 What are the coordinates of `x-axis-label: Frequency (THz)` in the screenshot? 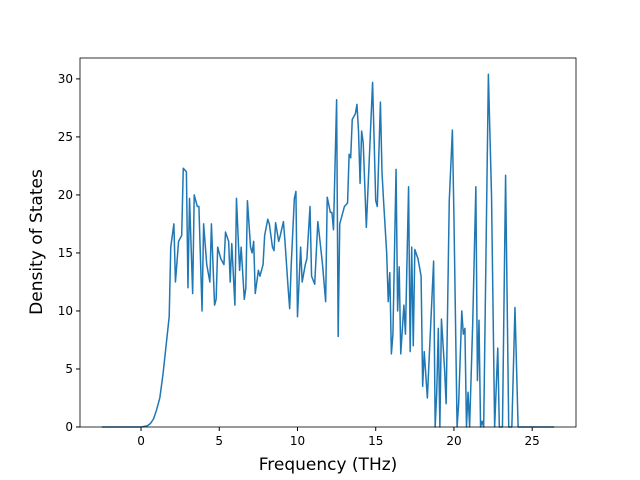 It's located at (328, 465).